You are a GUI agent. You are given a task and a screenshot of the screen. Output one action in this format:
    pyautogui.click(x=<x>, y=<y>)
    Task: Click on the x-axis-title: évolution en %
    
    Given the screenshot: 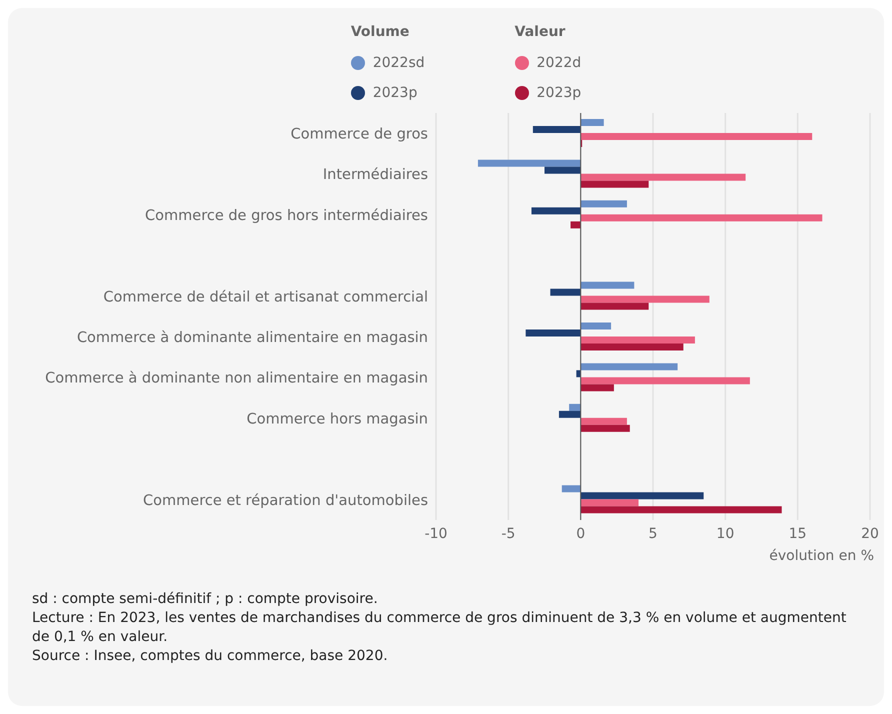 What is the action you would take?
    pyautogui.click(x=821, y=556)
    